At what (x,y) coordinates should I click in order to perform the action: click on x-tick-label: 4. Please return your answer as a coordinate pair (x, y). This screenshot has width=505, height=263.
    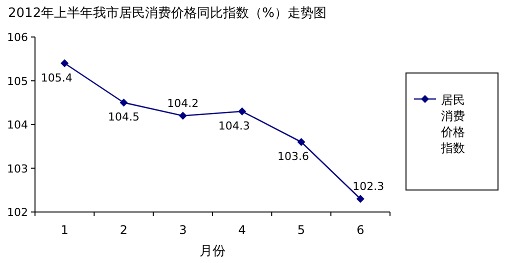
    Looking at the image, I should click on (242, 230).